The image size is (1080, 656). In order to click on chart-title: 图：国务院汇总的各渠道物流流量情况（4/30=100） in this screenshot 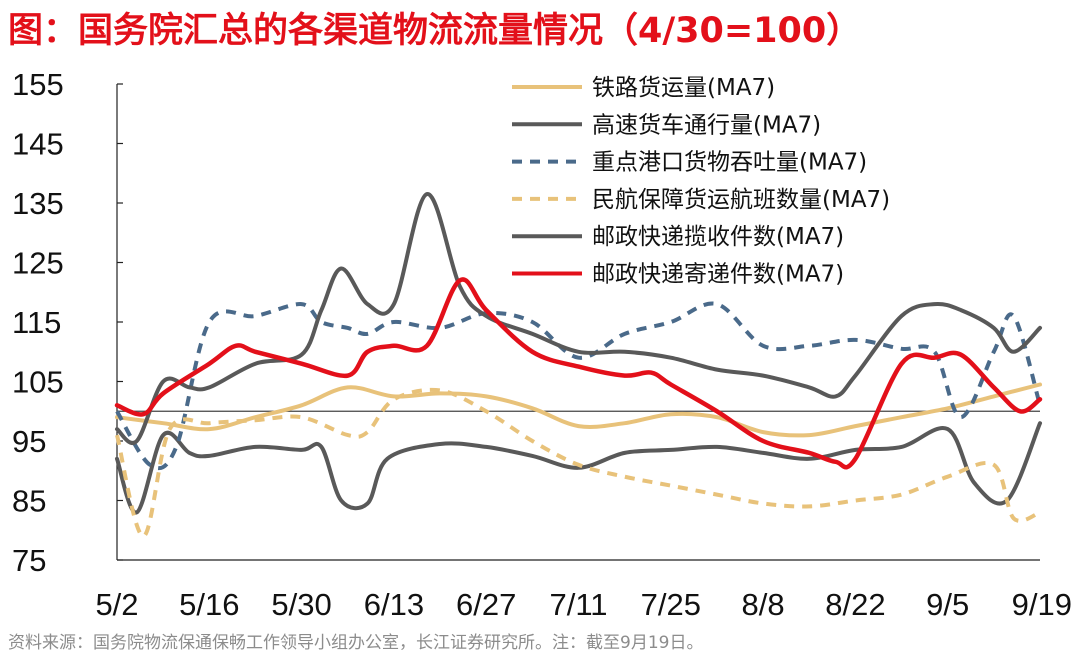, I will do `click(435, 31)`.